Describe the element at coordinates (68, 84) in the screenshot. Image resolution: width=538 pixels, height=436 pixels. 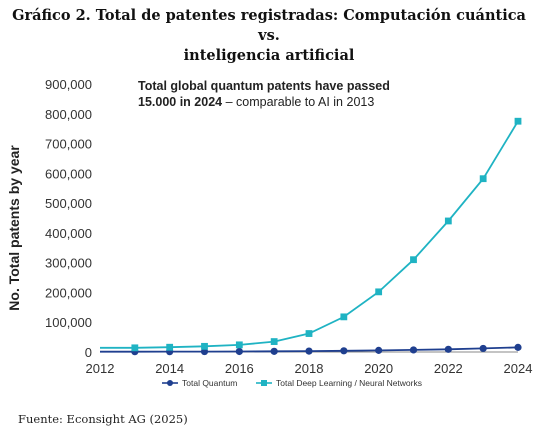
I see `y-tick-label: 900,000` at that location.